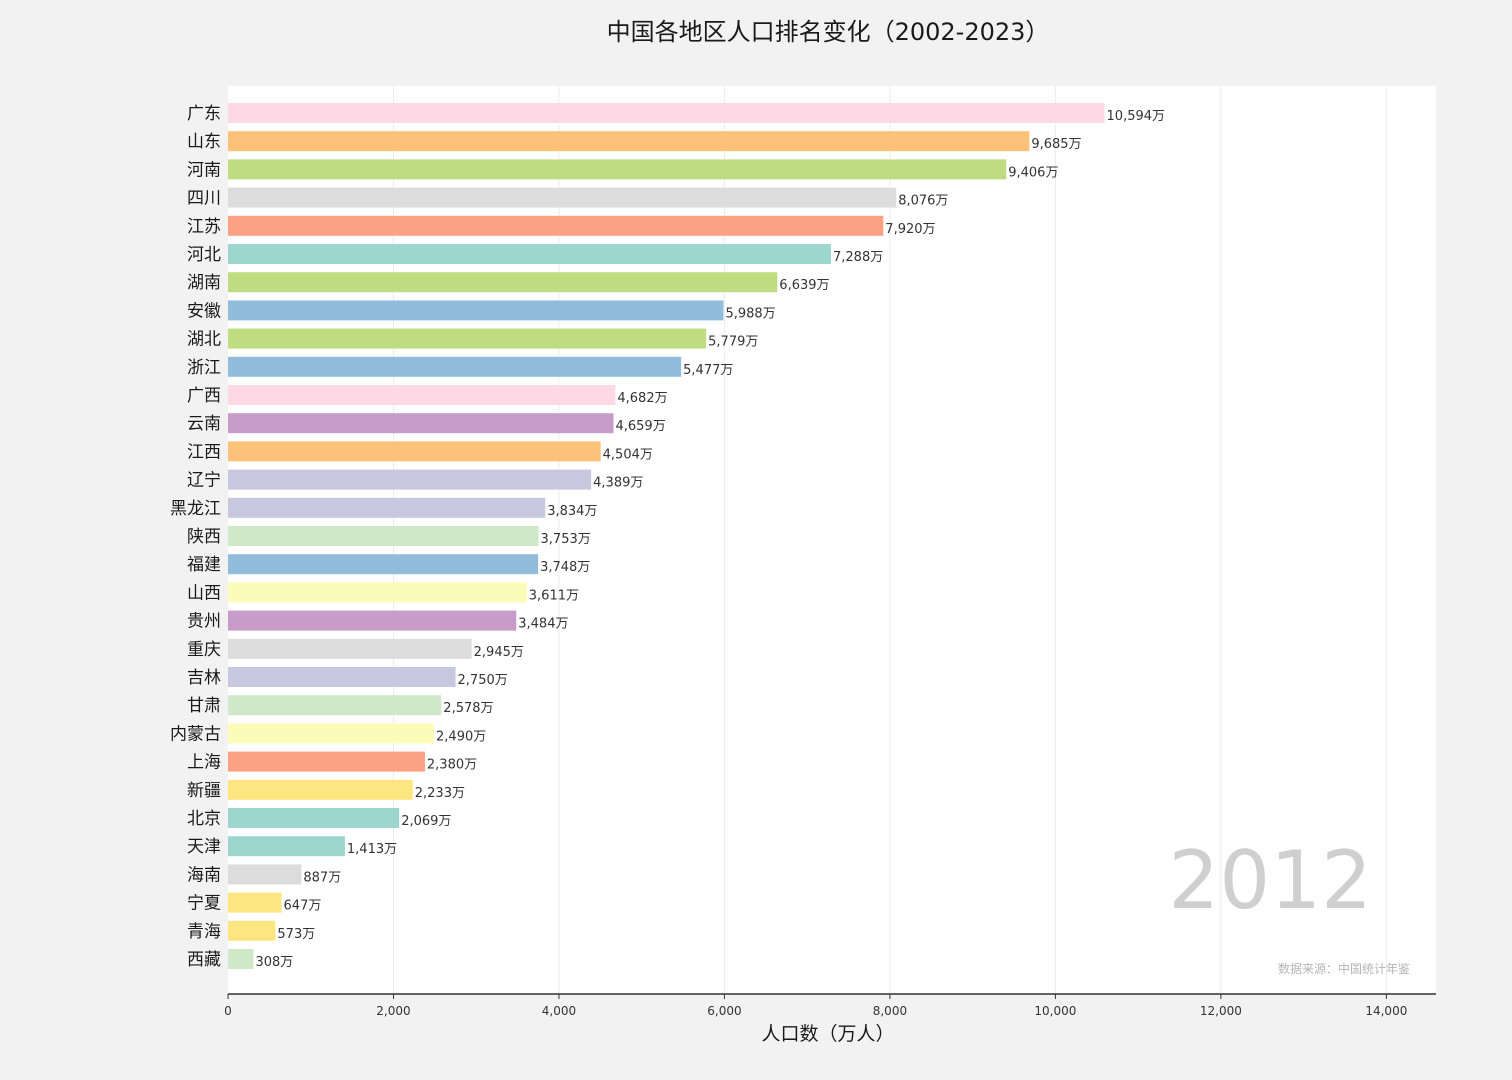 This screenshot has width=1512, height=1080. I want to click on category-label: 安徽, so click(204, 311).